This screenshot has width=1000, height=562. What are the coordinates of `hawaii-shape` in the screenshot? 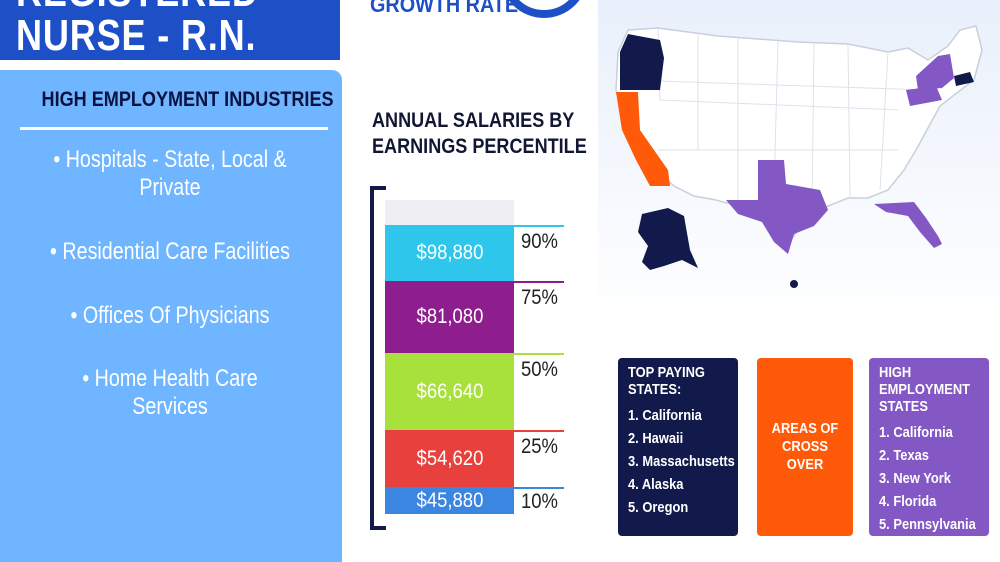 It's located at (794, 284).